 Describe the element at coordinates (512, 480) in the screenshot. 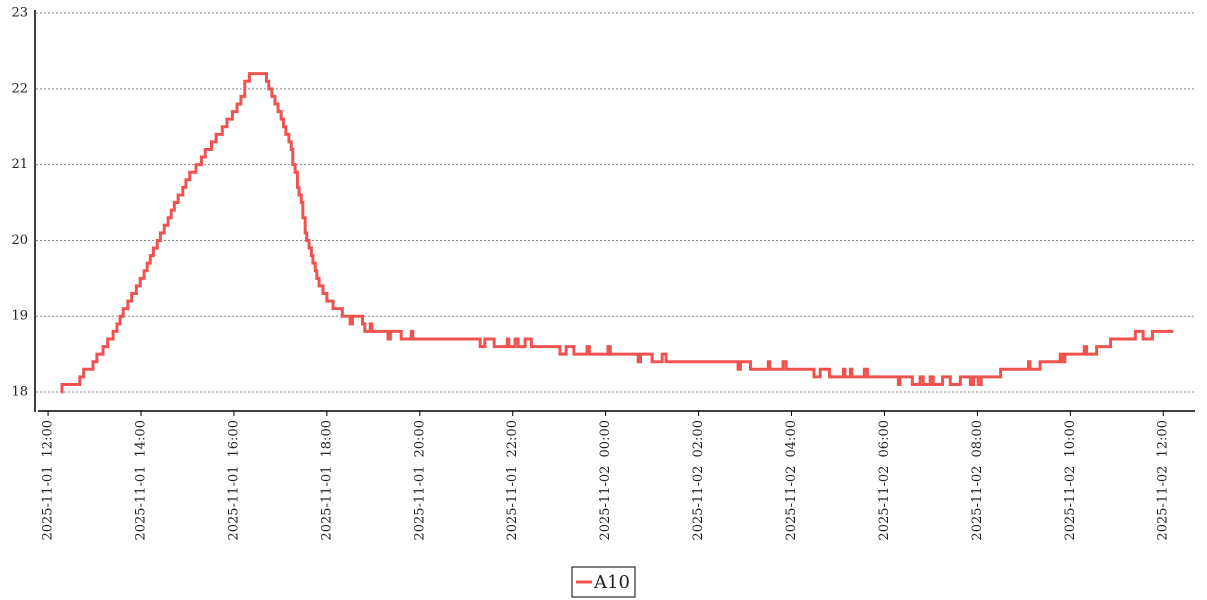

I see `x-tick-label: 2025-11-01 22:00` at that location.